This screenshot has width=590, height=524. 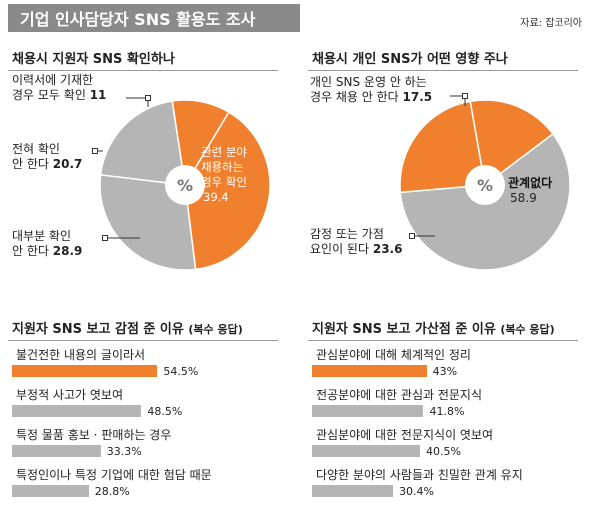 I want to click on pie2-slice-2-label-line-1: 경우 채용 안 한다 17.5, so click(x=371, y=97).